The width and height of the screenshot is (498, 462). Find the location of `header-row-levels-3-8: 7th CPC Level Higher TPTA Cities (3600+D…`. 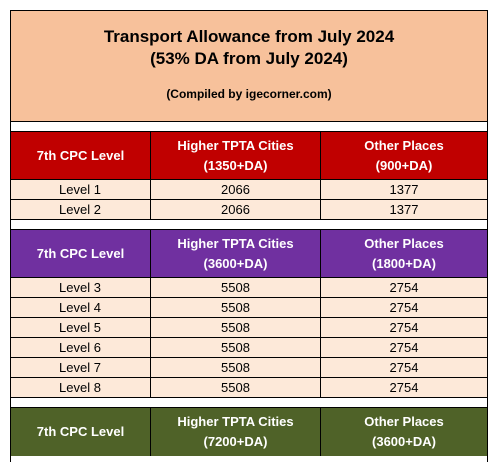

header-row-levels-3-8: 7th CPC Level Higher TPTA Cities (3600+D… is located at coordinates (249, 254).